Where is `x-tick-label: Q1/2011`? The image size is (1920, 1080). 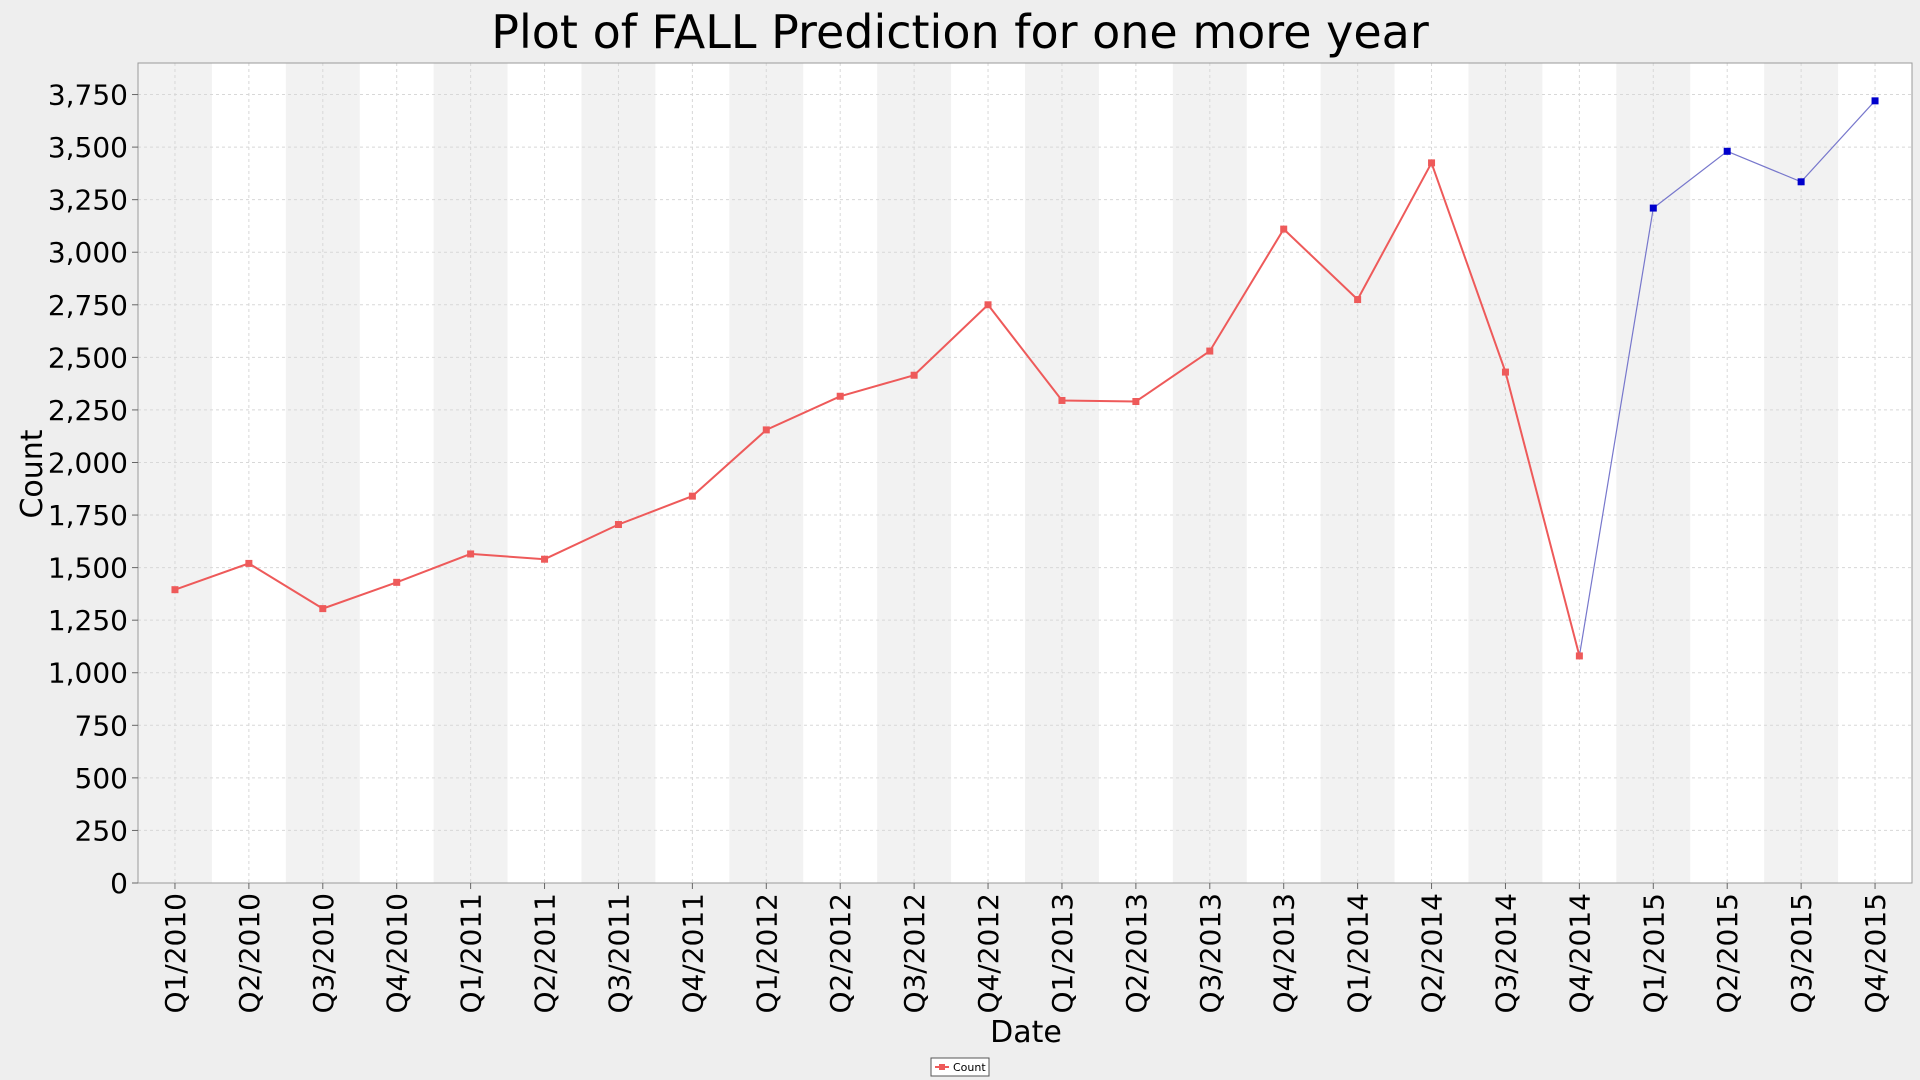
x-tick-label: Q1/2011 is located at coordinates (471, 953).